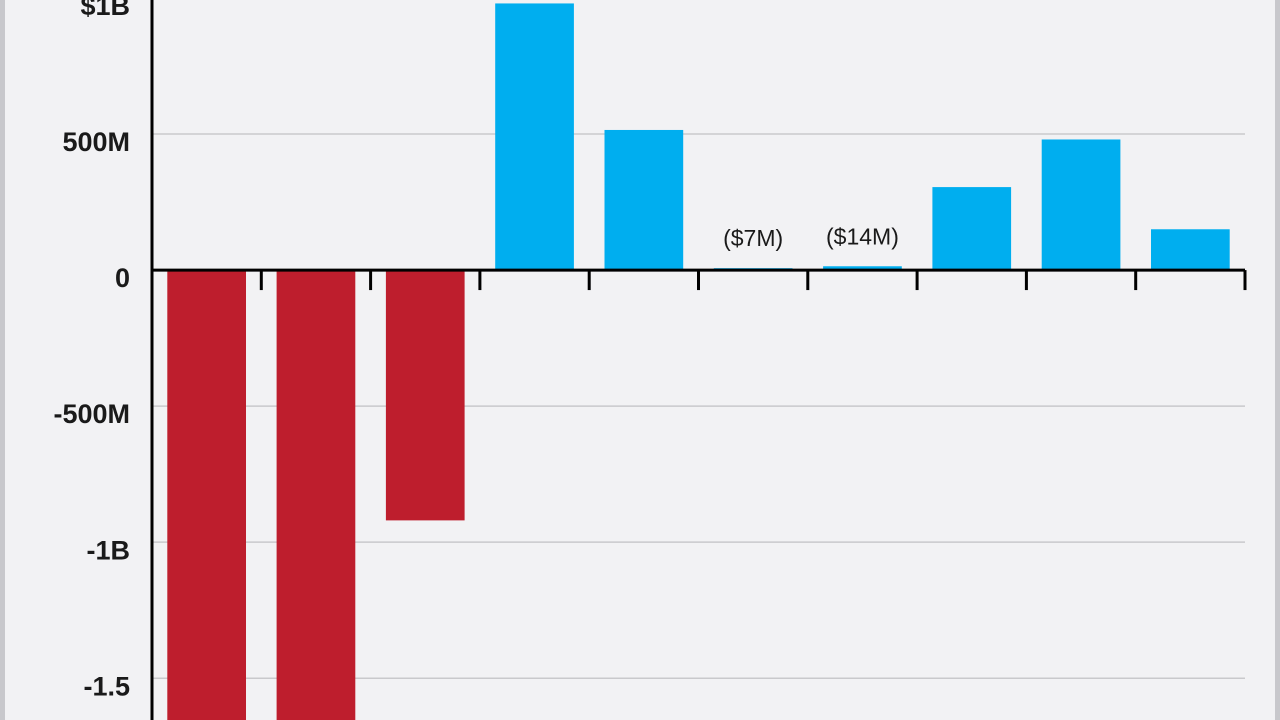 The height and width of the screenshot is (720, 1280). Describe the element at coordinates (108, 550) in the screenshot. I see `y-tick-label: -1B` at that location.